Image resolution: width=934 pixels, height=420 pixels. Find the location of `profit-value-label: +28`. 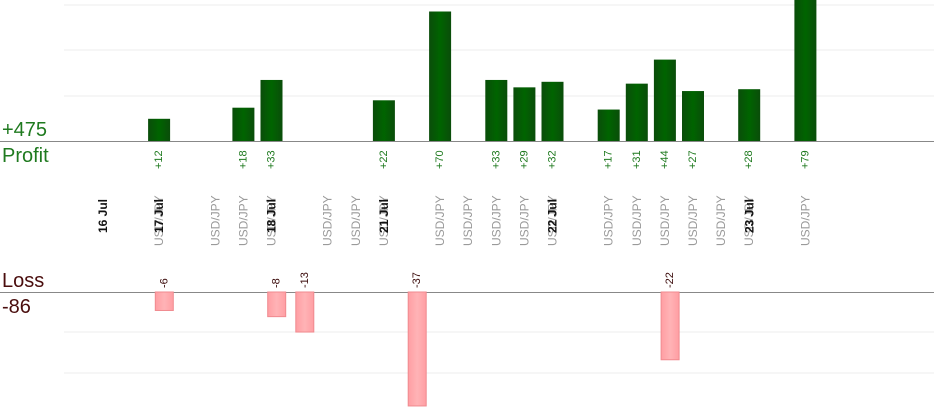

profit-value-label: +28 is located at coordinates (749, 159).